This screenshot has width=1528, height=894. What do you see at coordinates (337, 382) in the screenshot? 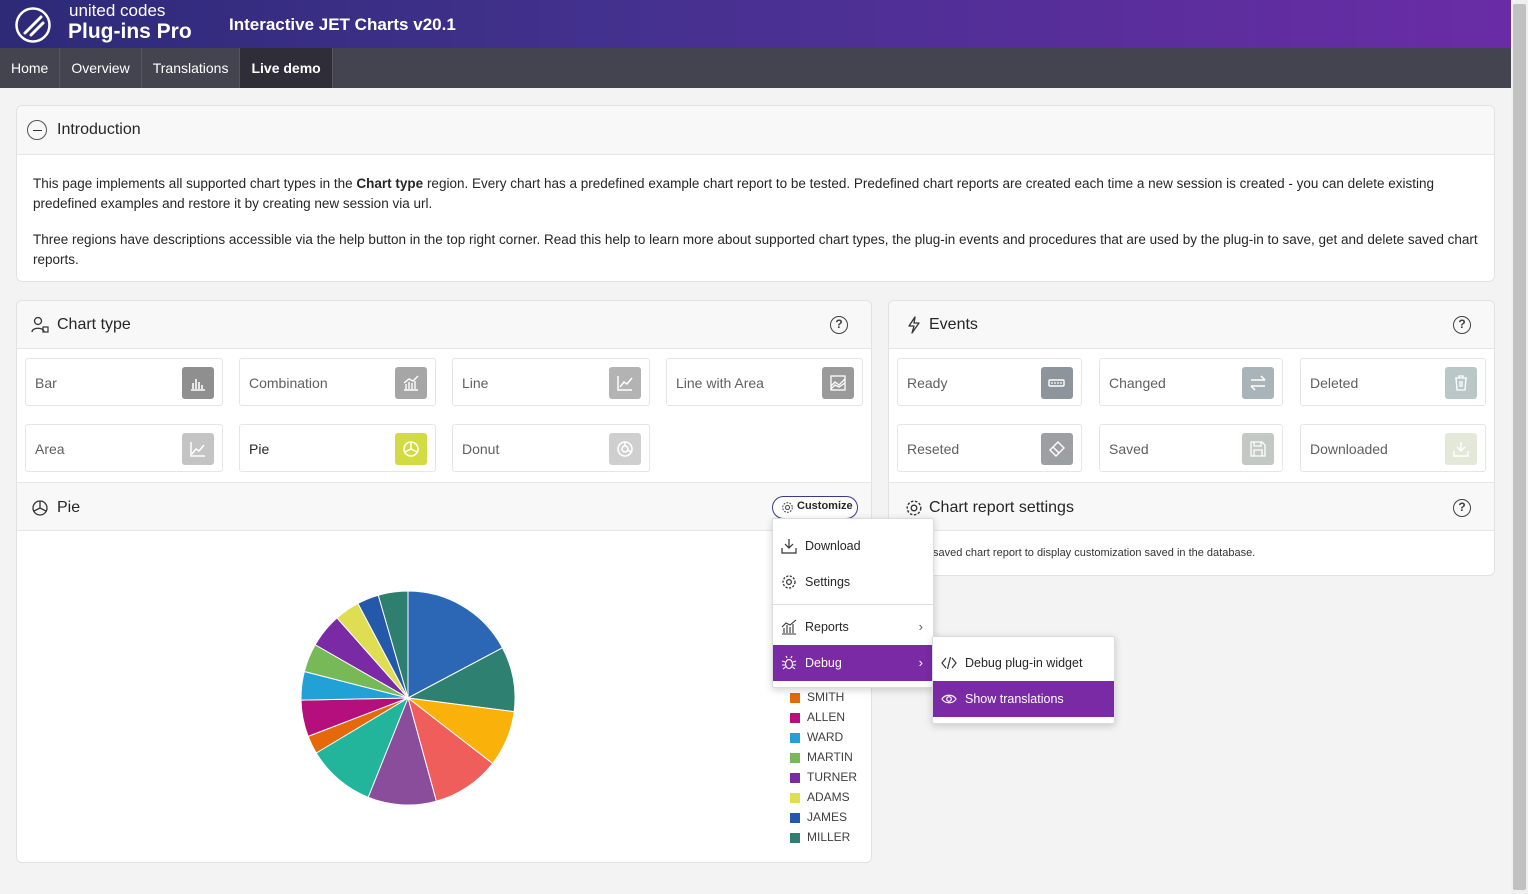
I see `chart-type-card-combination: Combination` at bounding box center [337, 382].